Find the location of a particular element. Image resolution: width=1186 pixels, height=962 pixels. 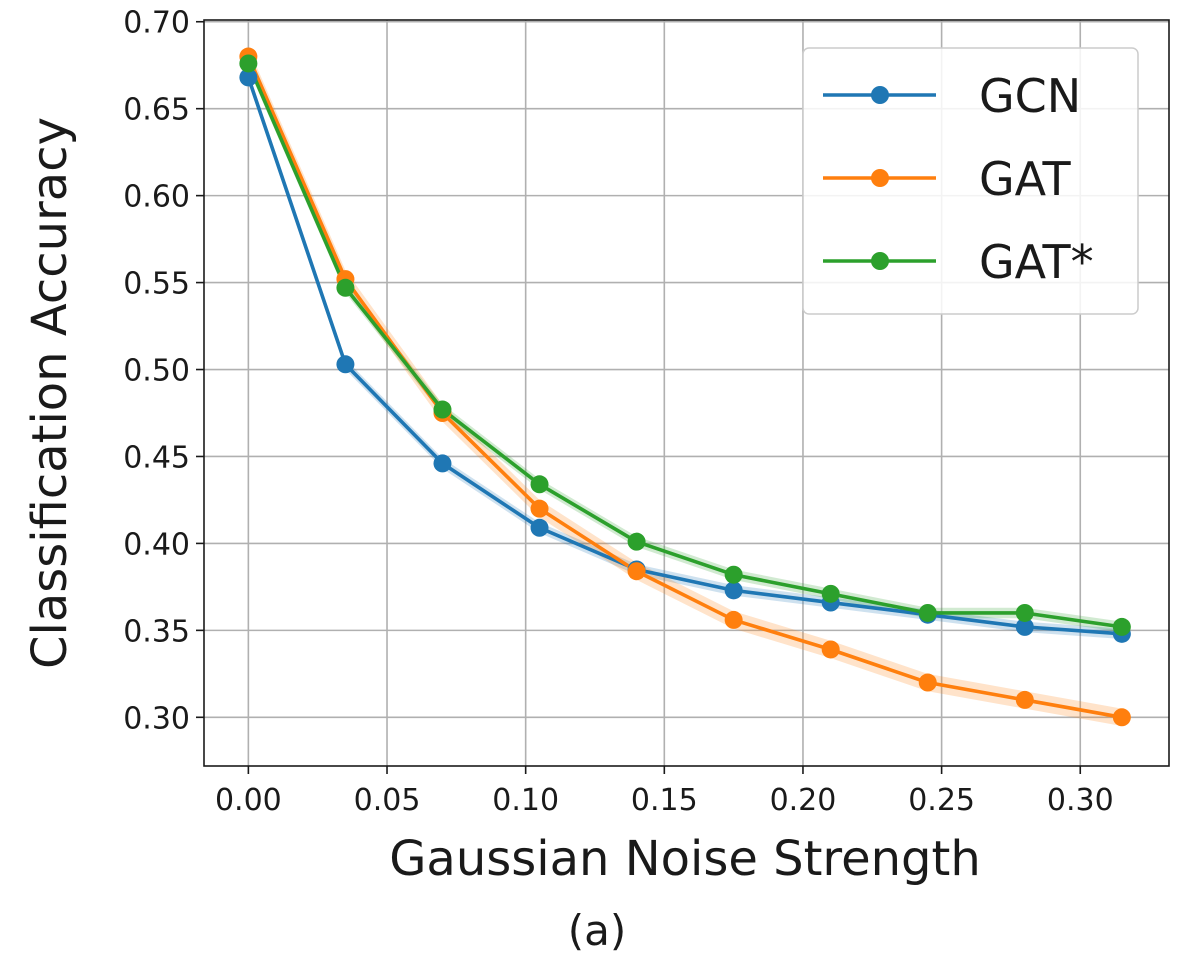

gcn-legend-label: GCN is located at coordinates (1030, 96).